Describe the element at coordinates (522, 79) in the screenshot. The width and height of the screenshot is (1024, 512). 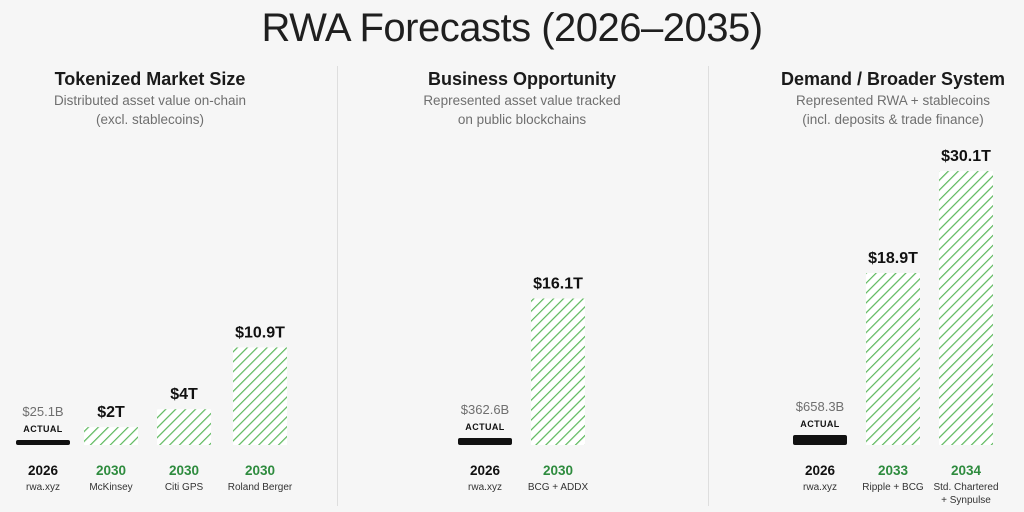
I see `panel-title: Business Opportunity` at that location.